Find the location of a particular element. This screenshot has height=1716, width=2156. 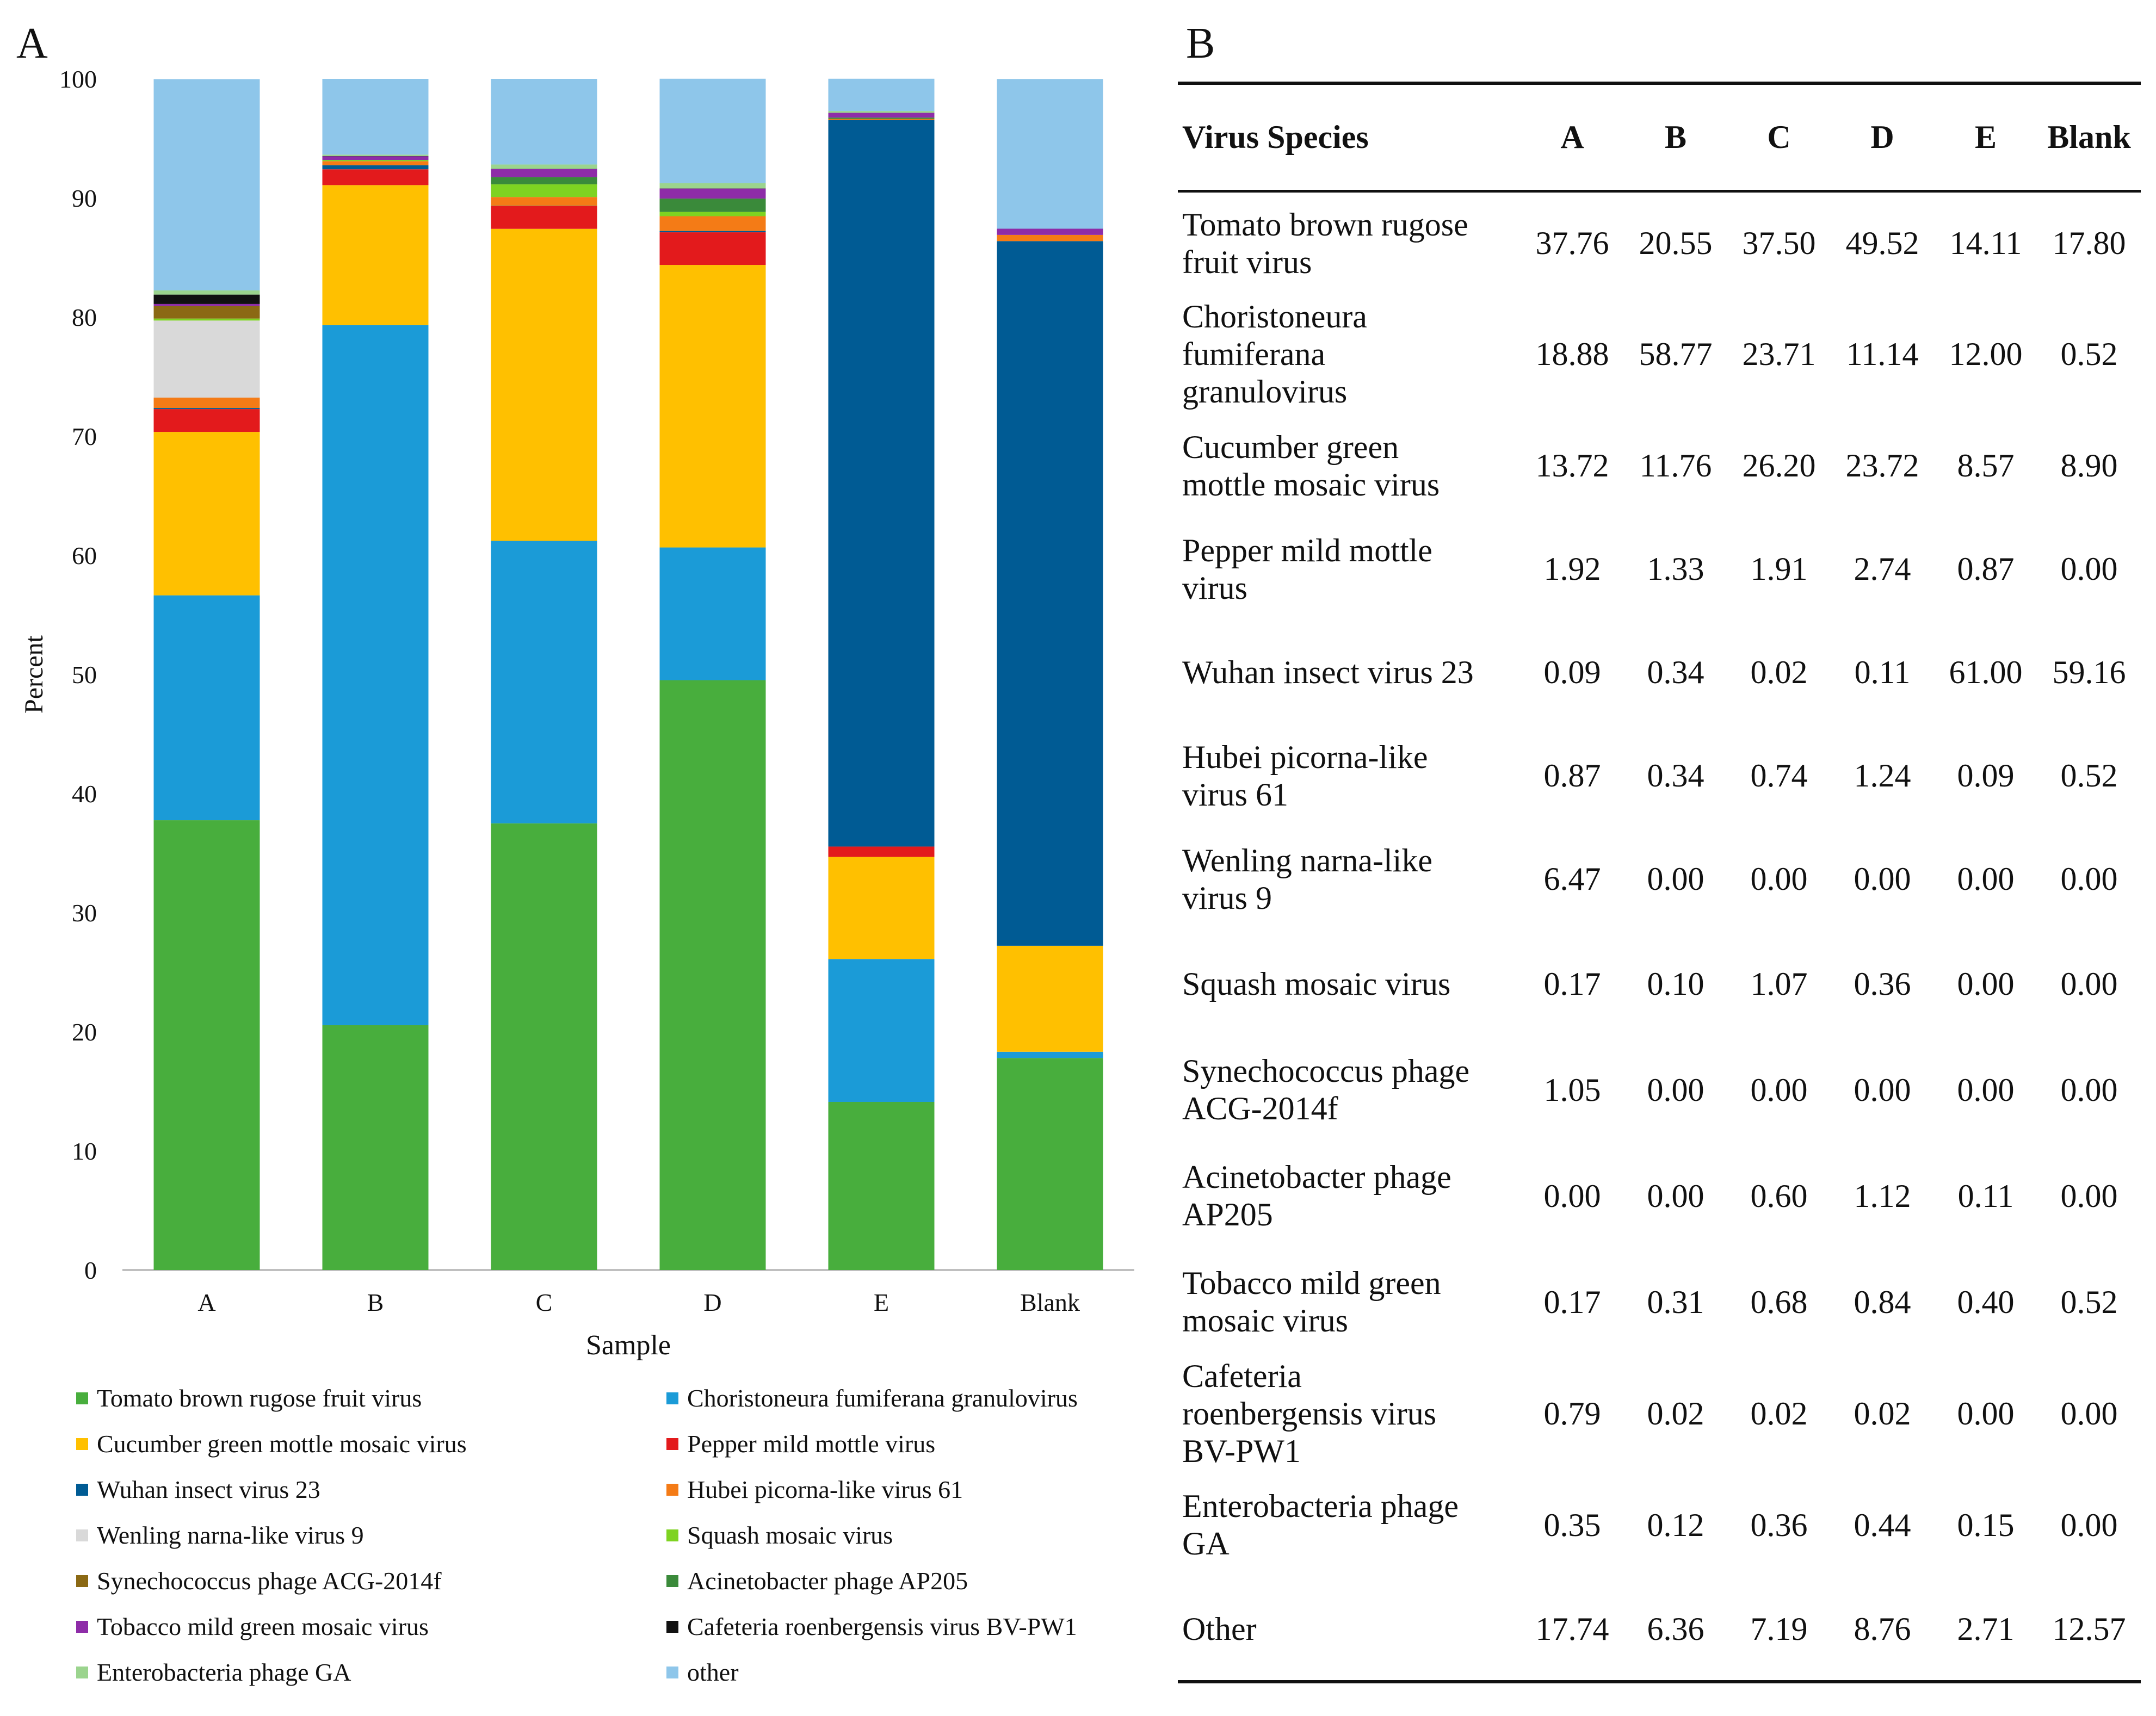

y-tick-label: 50 is located at coordinates (84, 675).